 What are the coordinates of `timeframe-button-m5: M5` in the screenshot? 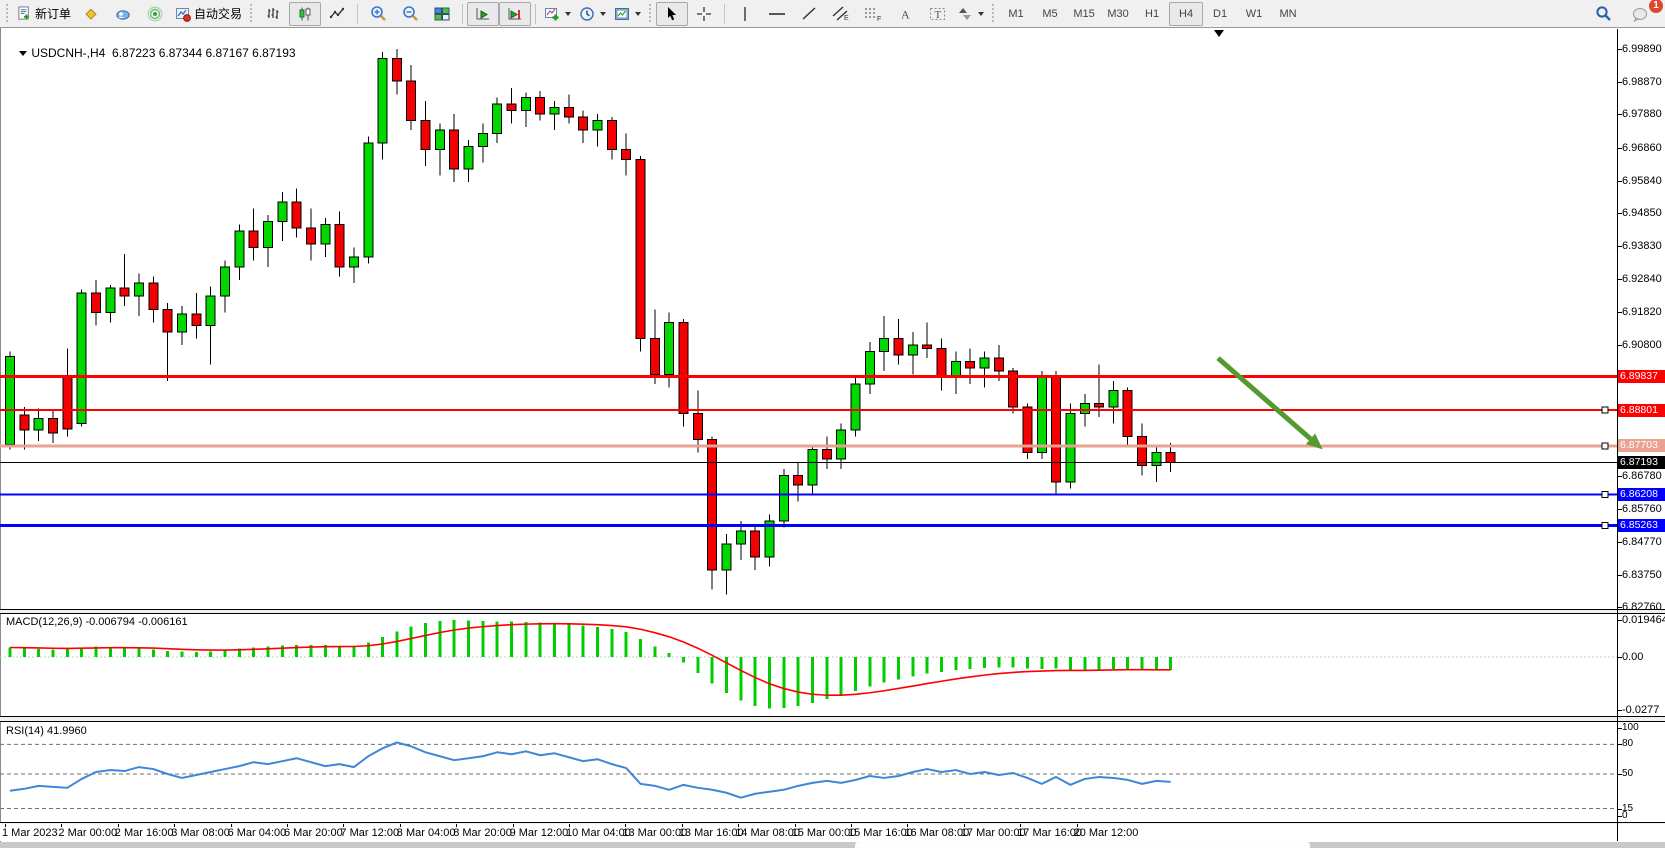 It's located at (1050, 13).